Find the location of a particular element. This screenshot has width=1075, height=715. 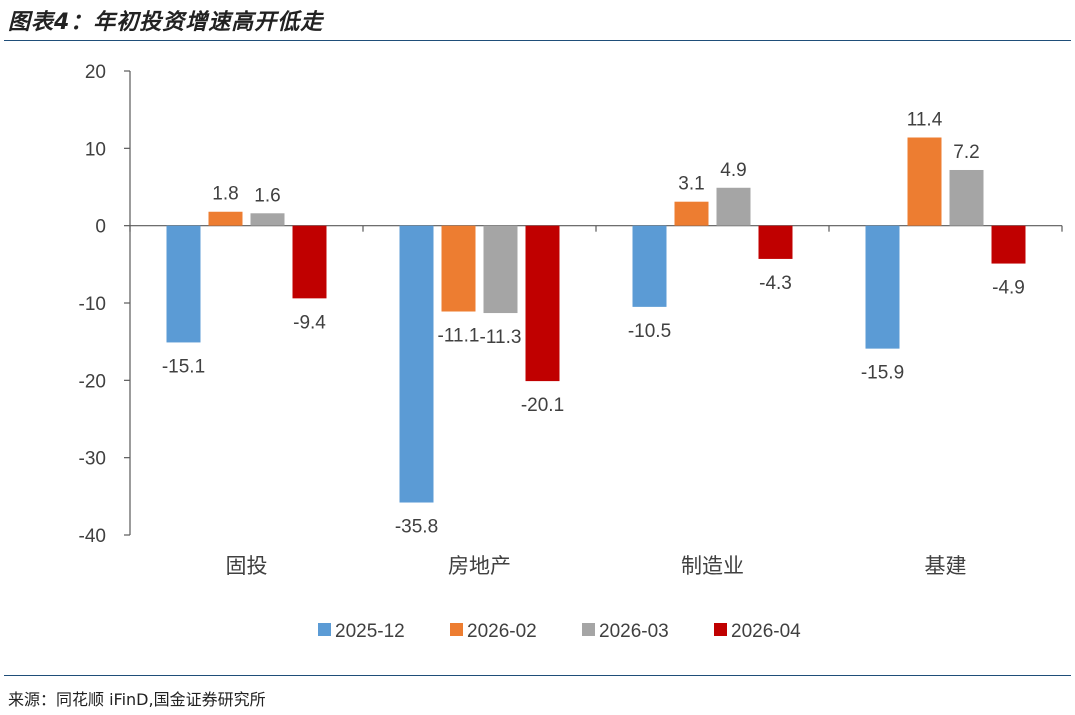

bar-2025-12-制造业 is located at coordinates (649, 266).